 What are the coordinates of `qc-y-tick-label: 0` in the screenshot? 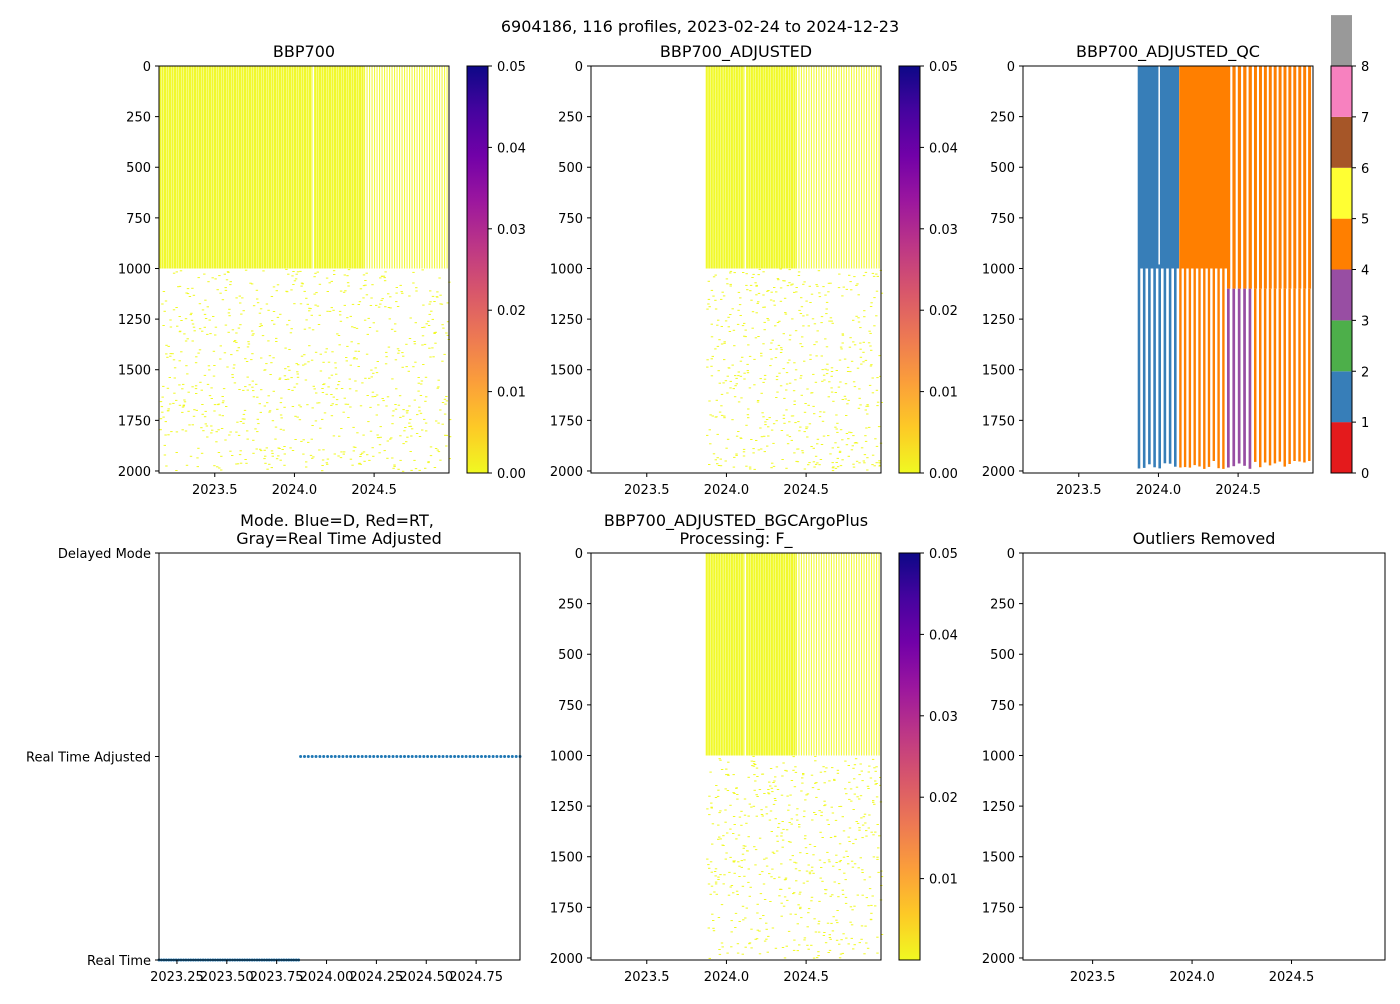 It's located at (1011, 67).